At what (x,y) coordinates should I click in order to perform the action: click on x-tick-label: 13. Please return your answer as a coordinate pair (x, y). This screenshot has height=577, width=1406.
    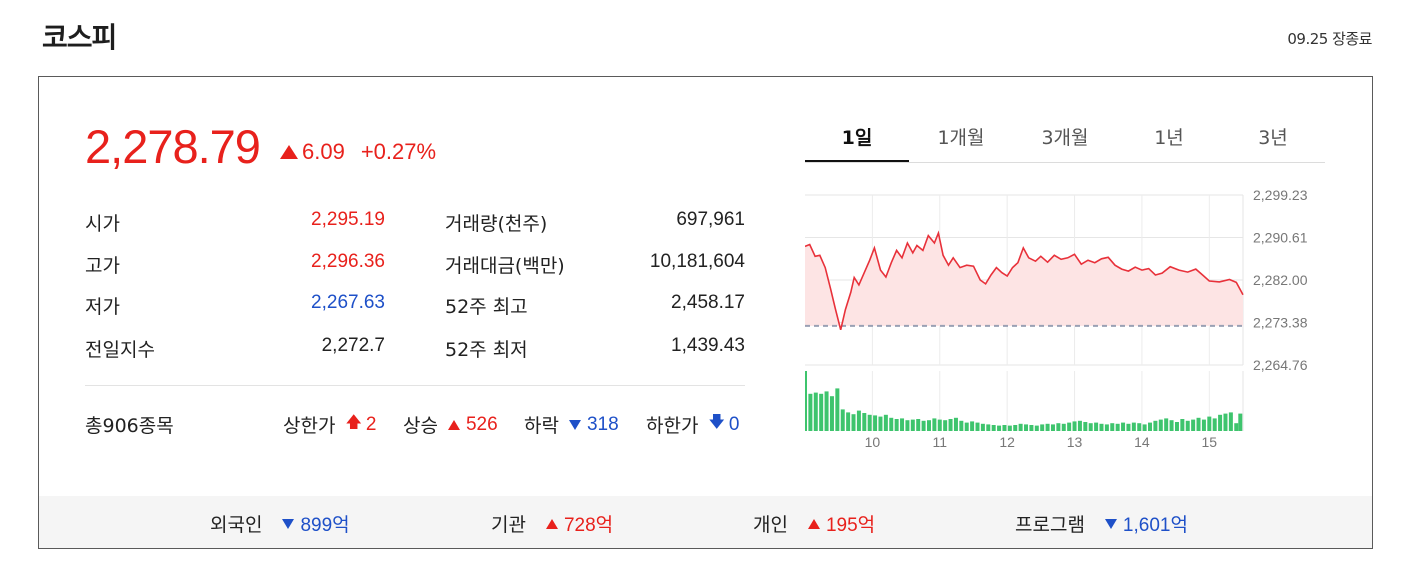
    Looking at the image, I should click on (1075, 442).